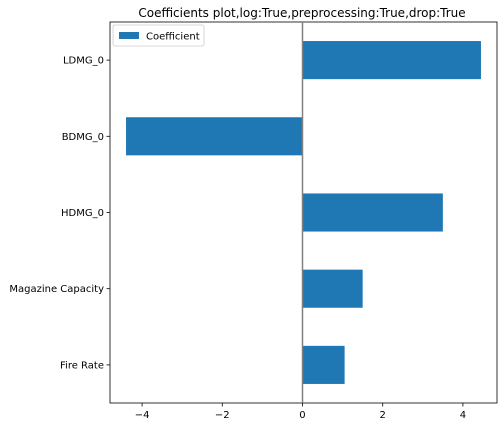  Describe the element at coordinates (463, 415) in the screenshot. I see `x-tick-label: 4` at that location.